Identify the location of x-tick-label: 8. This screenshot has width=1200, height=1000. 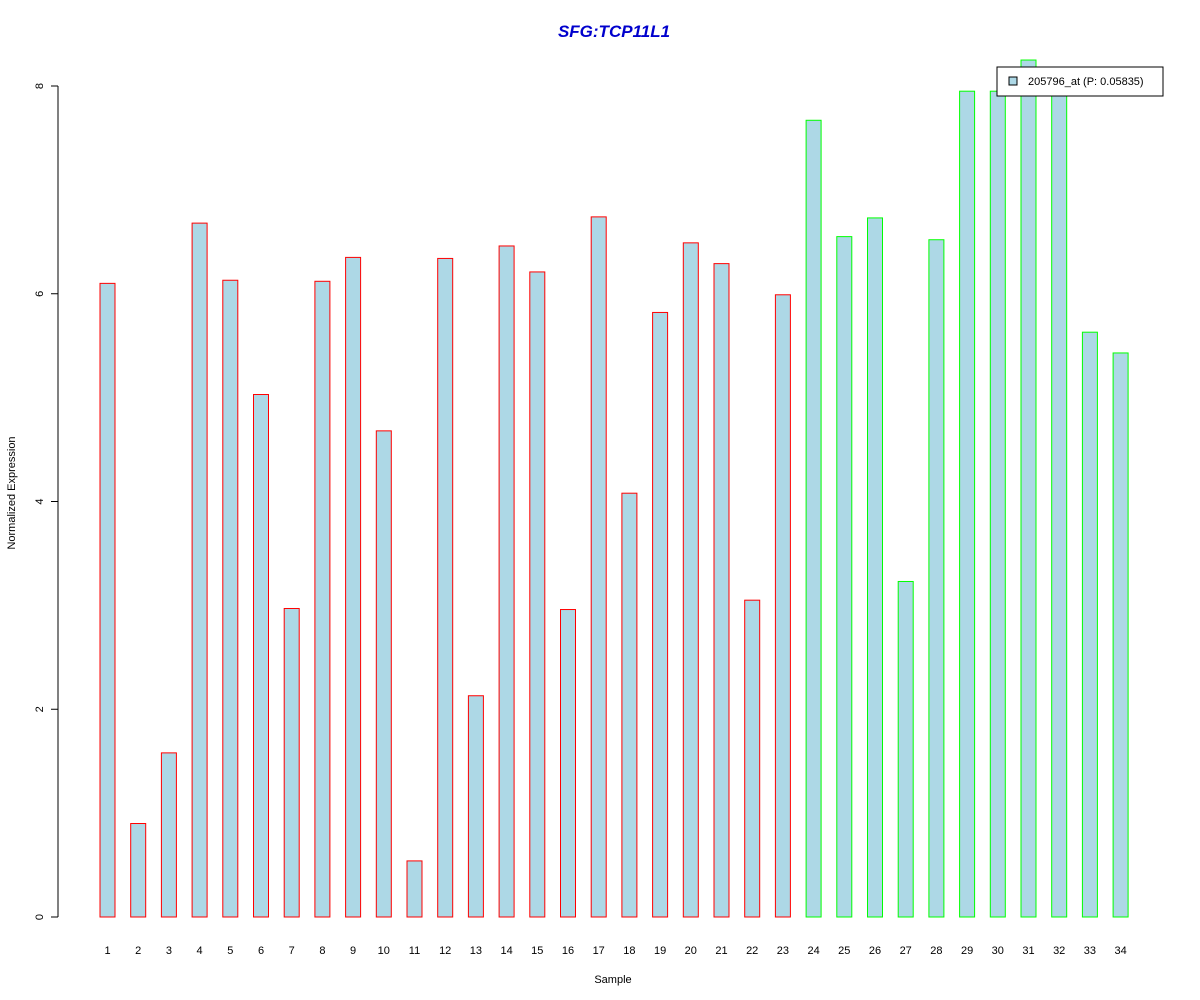
(322, 951).